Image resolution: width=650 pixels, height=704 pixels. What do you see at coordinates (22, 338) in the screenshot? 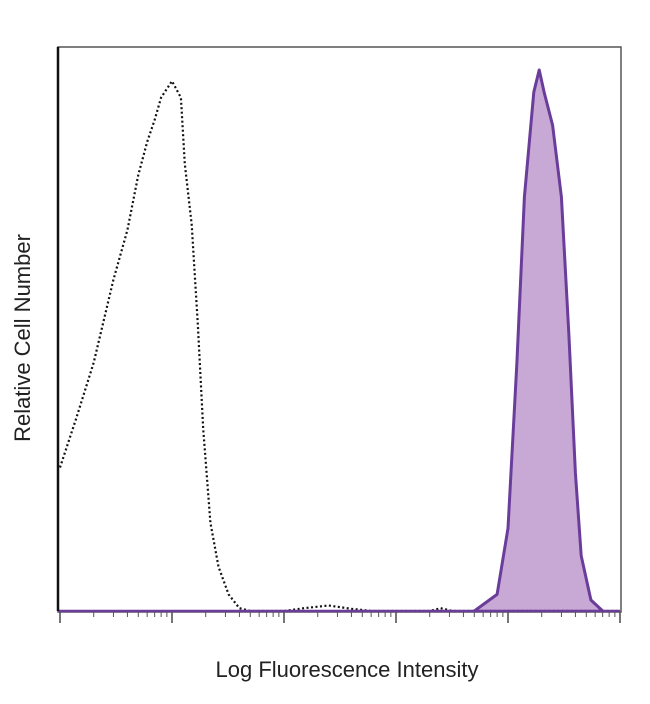
I see `y-axis-label: Relative Cell Number` at bounding box center [22, 338].